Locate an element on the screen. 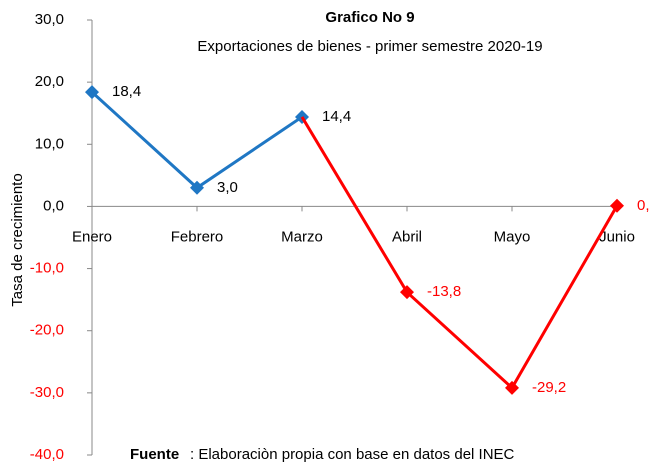  x-tick-label: Febrero is located at coordinates (197, 236).